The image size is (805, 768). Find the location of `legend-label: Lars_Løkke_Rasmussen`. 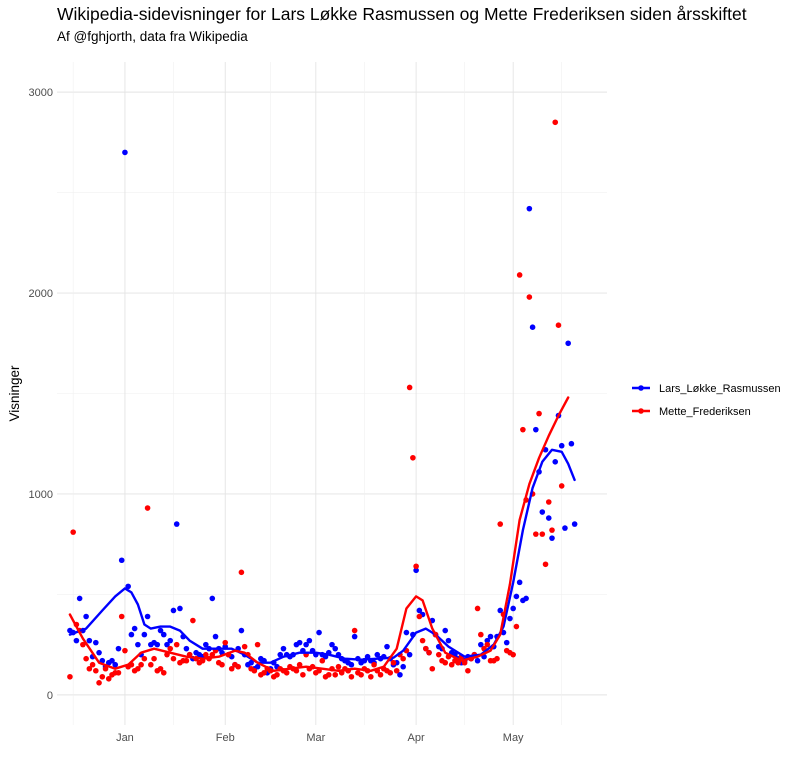

legend-label: Lars_Løkke_Rasmussen is located at coordinates (720, 389).